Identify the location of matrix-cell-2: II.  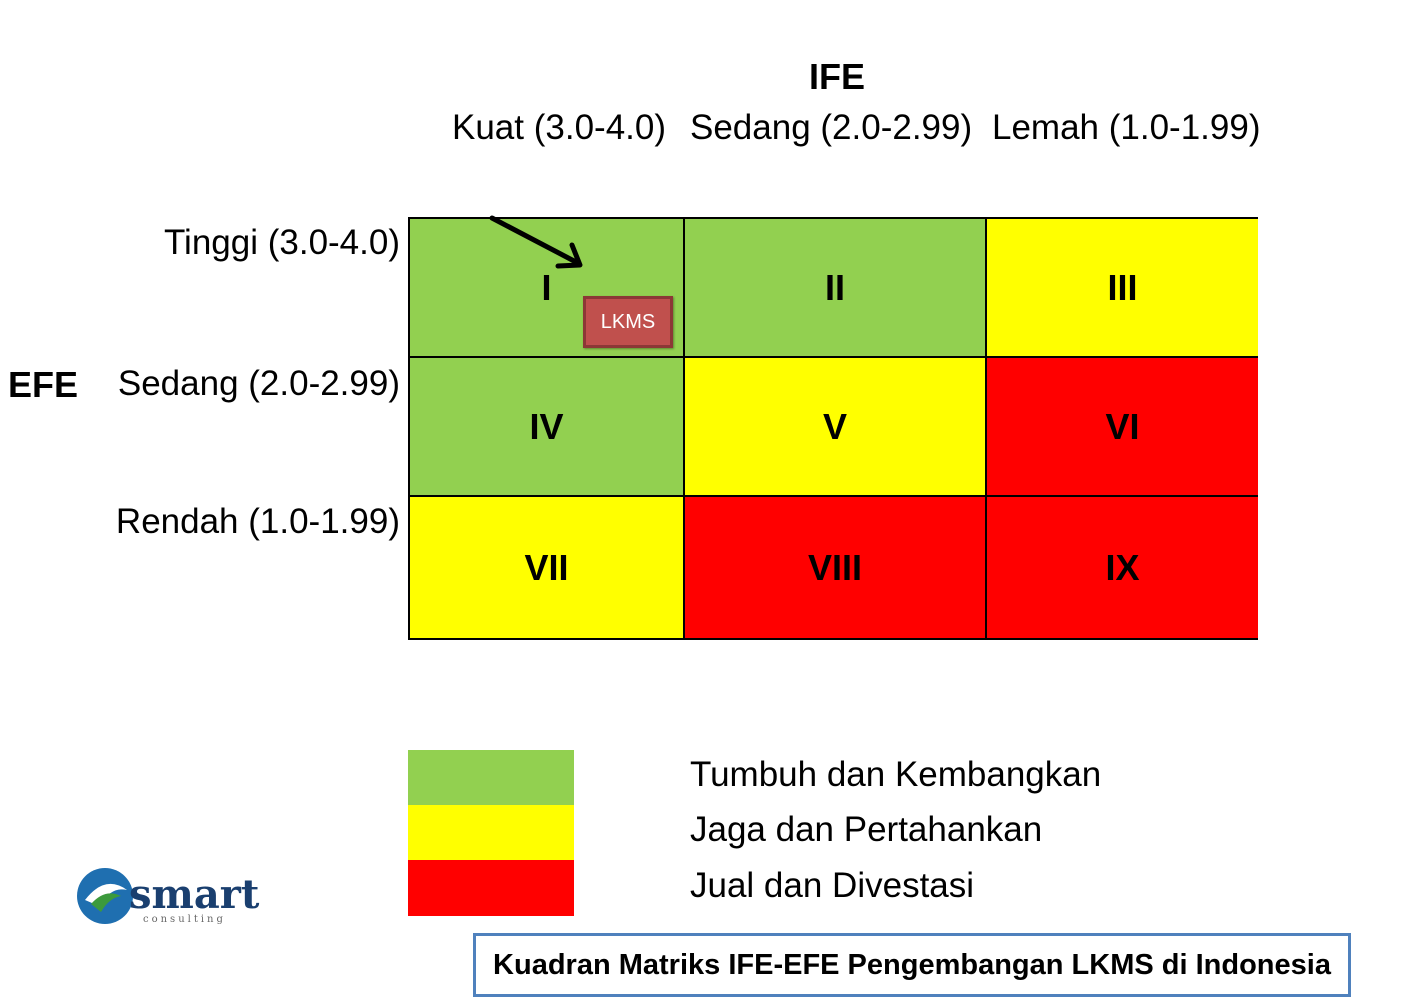
(836, 288).